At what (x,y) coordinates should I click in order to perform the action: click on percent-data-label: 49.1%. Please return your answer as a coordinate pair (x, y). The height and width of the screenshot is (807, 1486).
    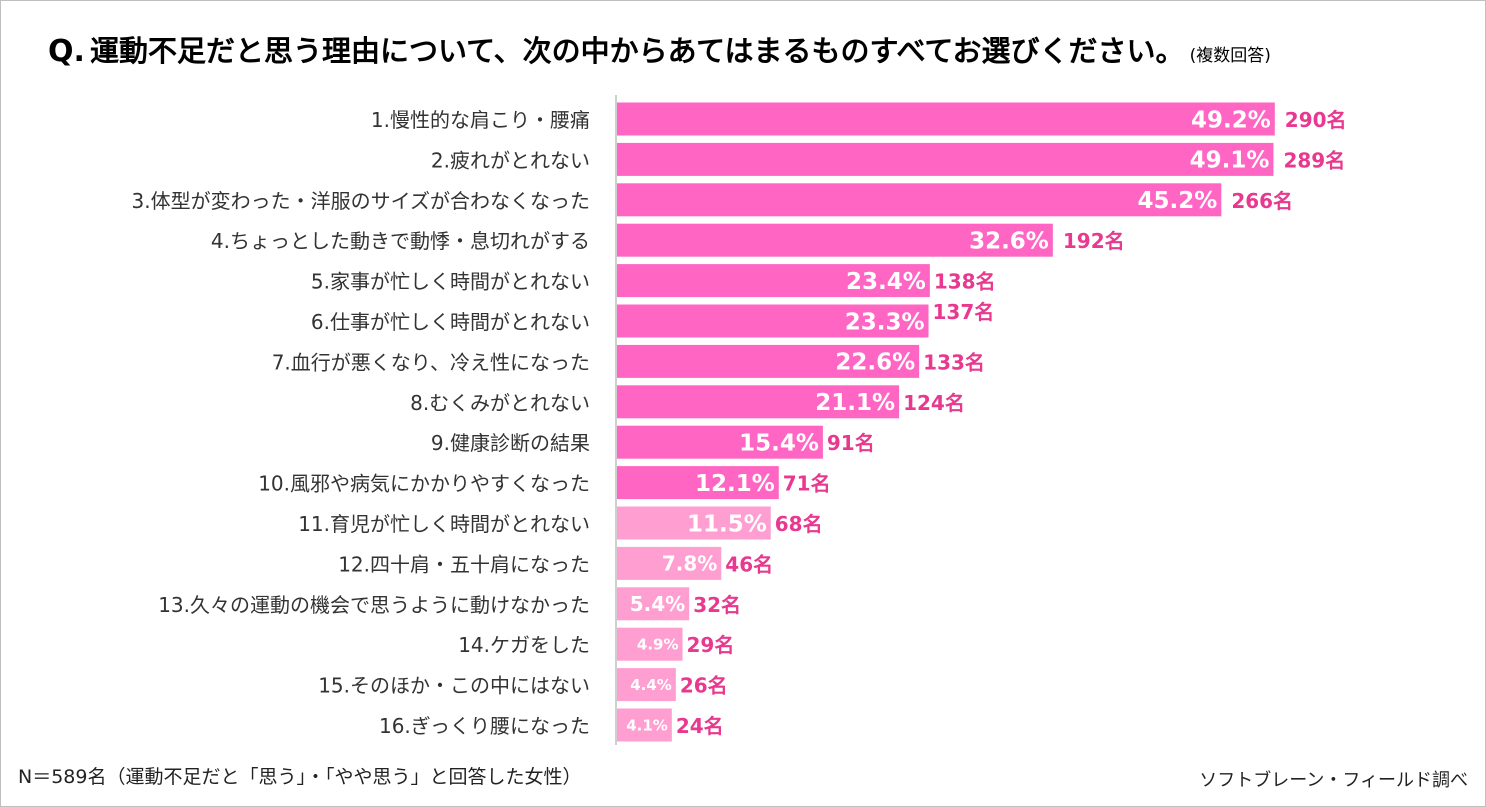
    Looking at the image, I should click on (1230, 161).